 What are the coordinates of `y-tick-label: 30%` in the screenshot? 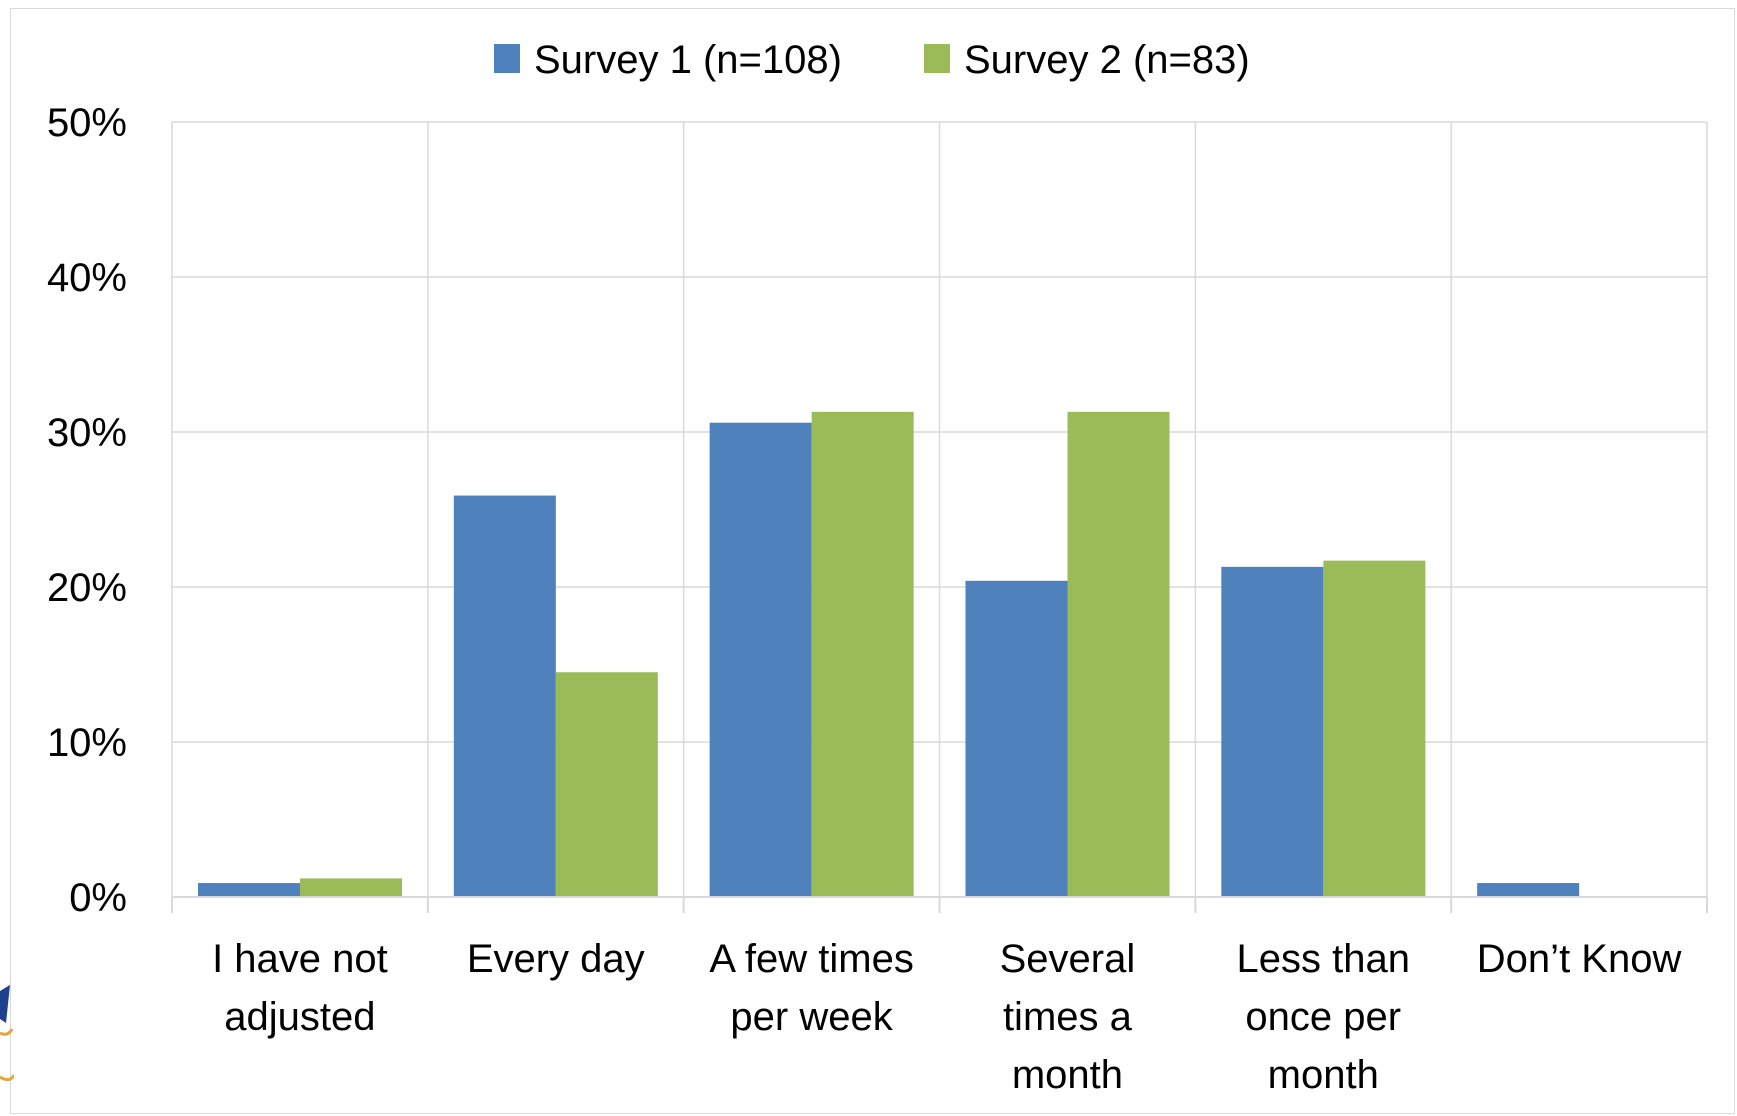 It's located at (87, 433).